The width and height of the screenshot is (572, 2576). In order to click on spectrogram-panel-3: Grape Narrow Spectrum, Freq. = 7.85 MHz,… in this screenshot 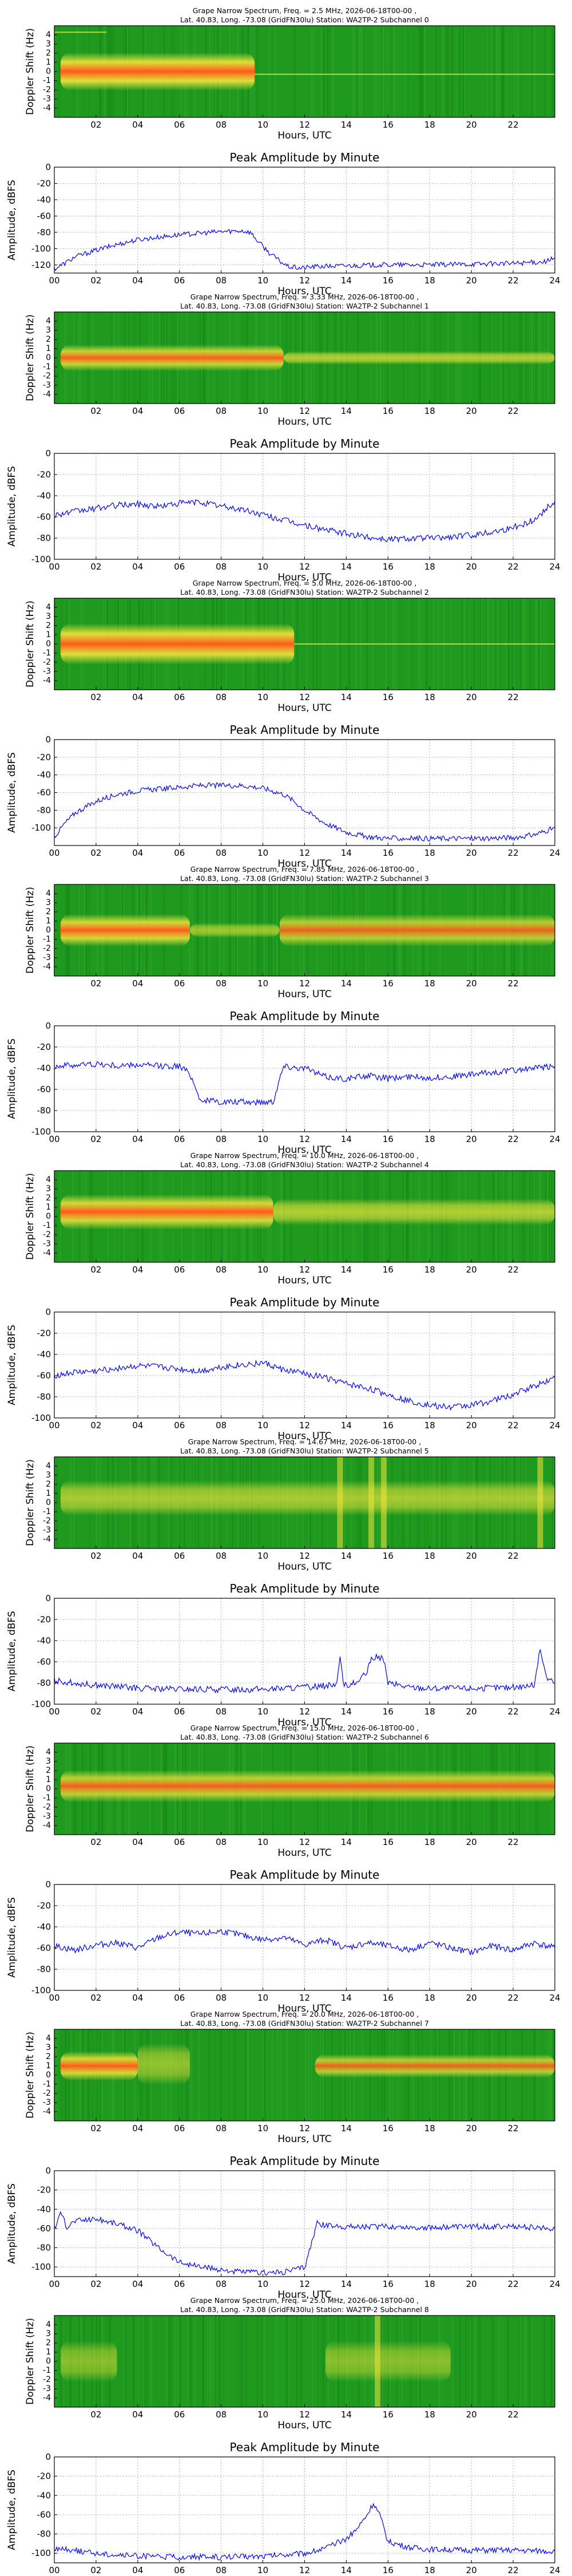, I will do `click(290, 932)`.